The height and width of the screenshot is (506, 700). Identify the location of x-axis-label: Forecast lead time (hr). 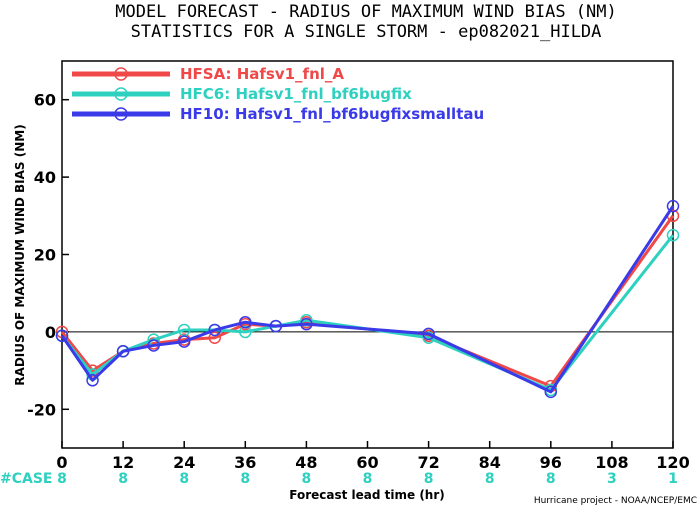
(367, 495).